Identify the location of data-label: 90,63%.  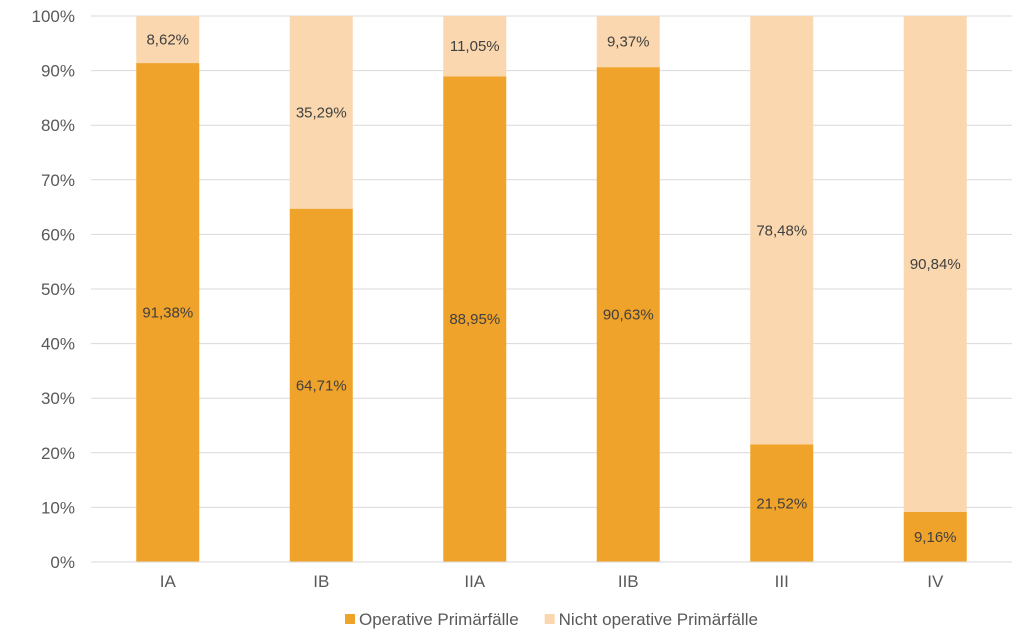
(628, 315).